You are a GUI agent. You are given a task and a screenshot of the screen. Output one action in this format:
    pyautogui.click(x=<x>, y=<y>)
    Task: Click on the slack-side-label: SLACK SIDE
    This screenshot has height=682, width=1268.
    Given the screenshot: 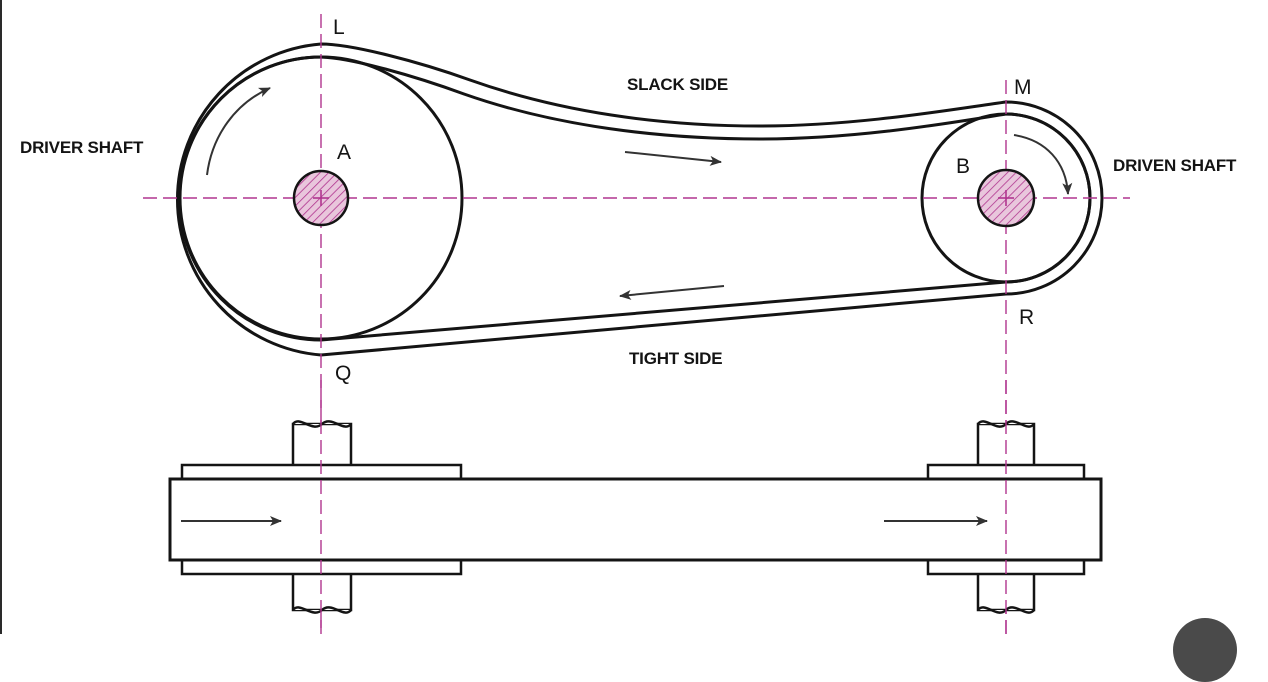 What is the action you would take?
    pyautogui.click(x=677, y=84)
    